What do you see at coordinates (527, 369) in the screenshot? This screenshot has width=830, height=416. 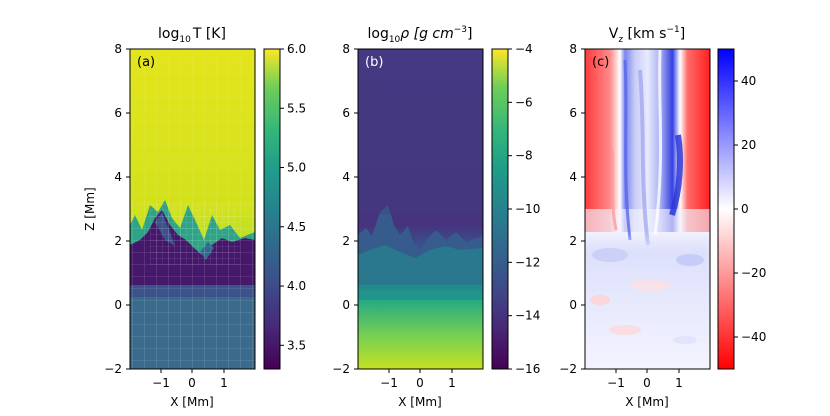 I see `colorbar-tick-label: −16` at bounding box center [527, 369].